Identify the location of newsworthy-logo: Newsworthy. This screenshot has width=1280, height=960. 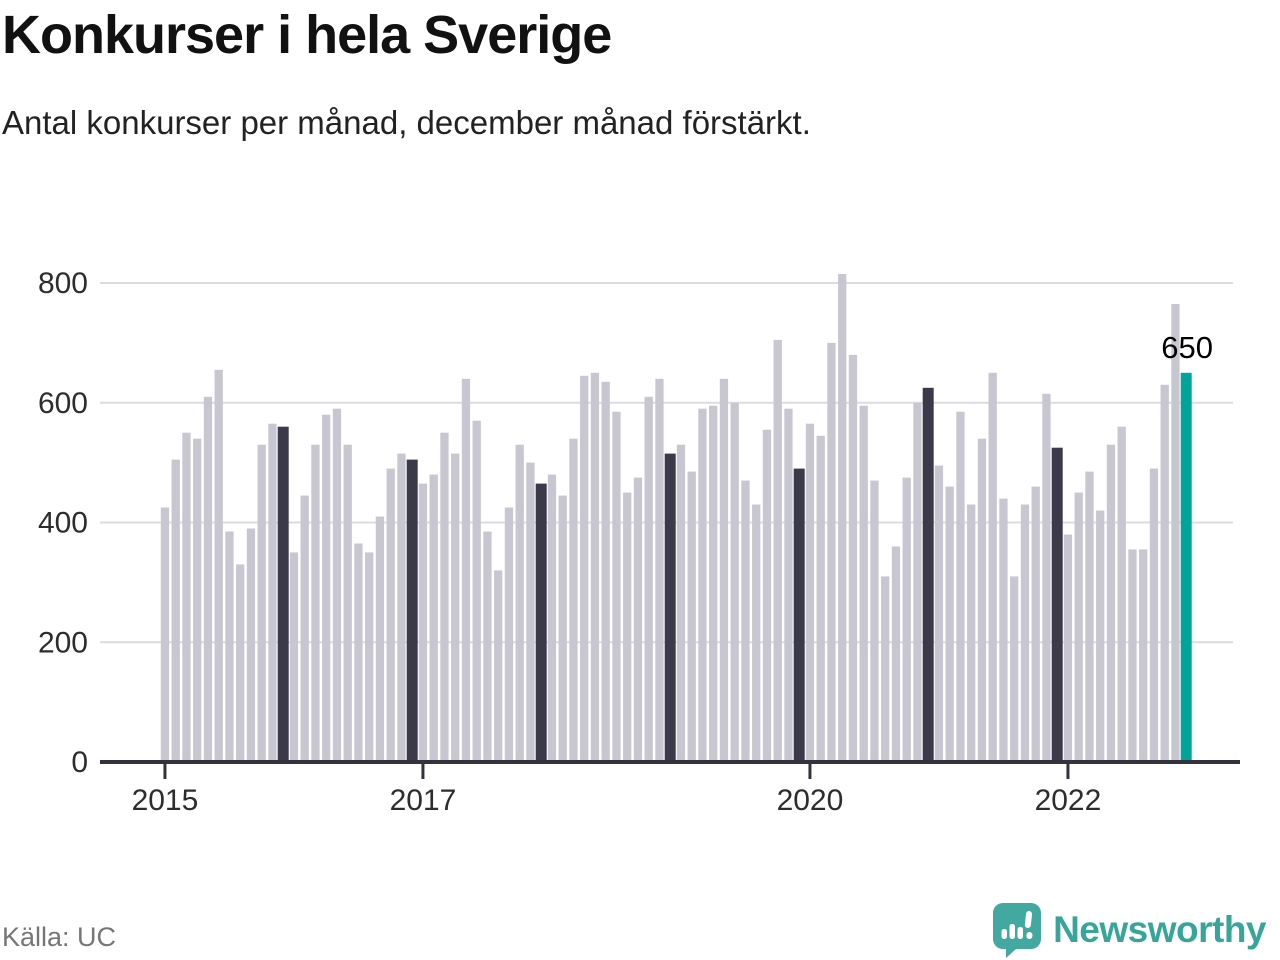
(1129, 930).